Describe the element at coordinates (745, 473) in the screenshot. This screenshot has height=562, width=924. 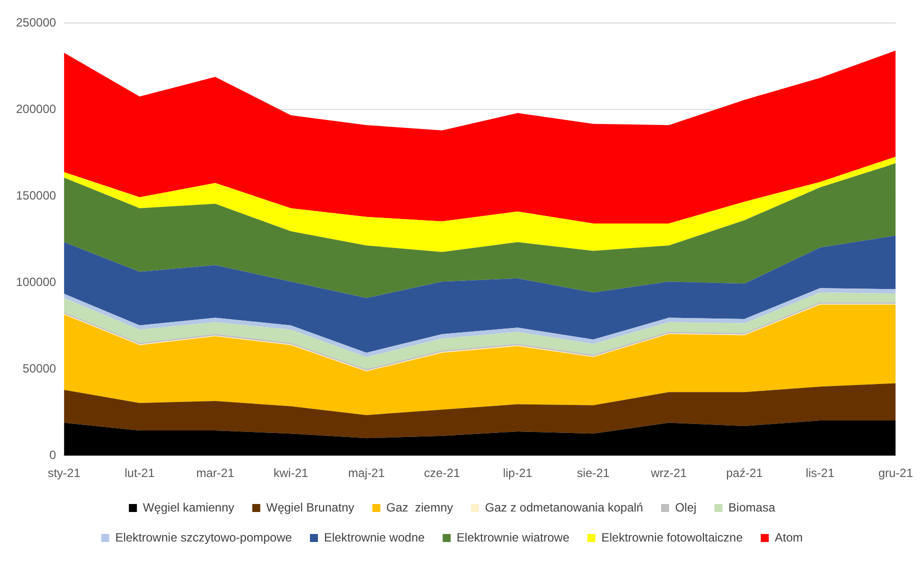
I see `x-tick-label: paź-21` at that location.